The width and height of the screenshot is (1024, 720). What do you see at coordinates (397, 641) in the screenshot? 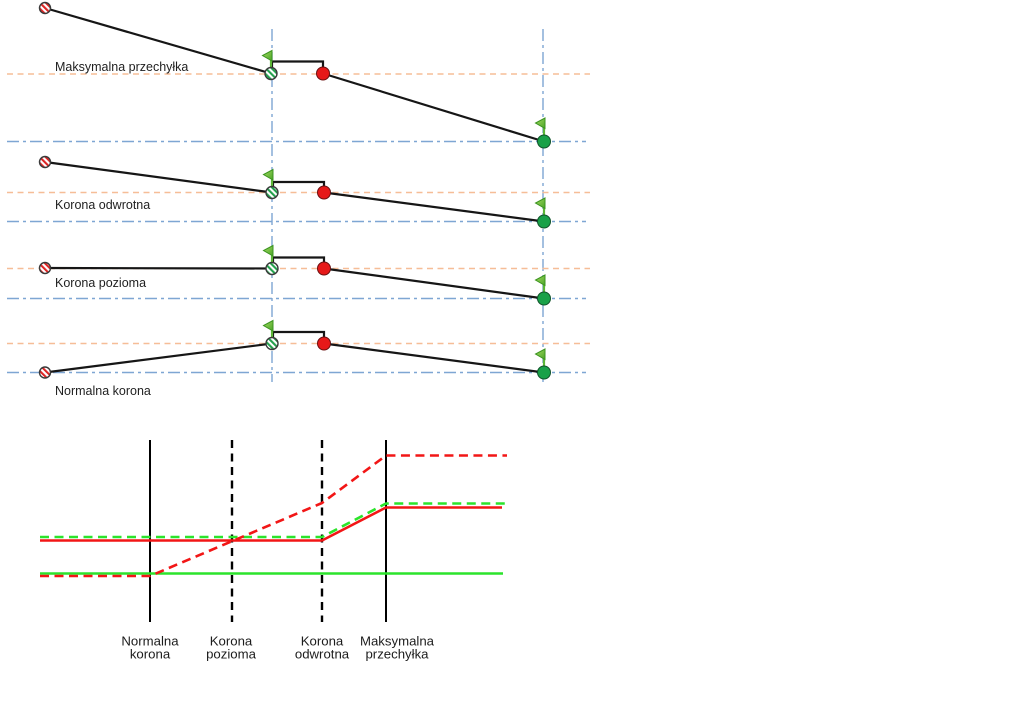
I see `station-label-maksymalna-przechylka-line1: Maksymalna` at bounding box center [397, 641].